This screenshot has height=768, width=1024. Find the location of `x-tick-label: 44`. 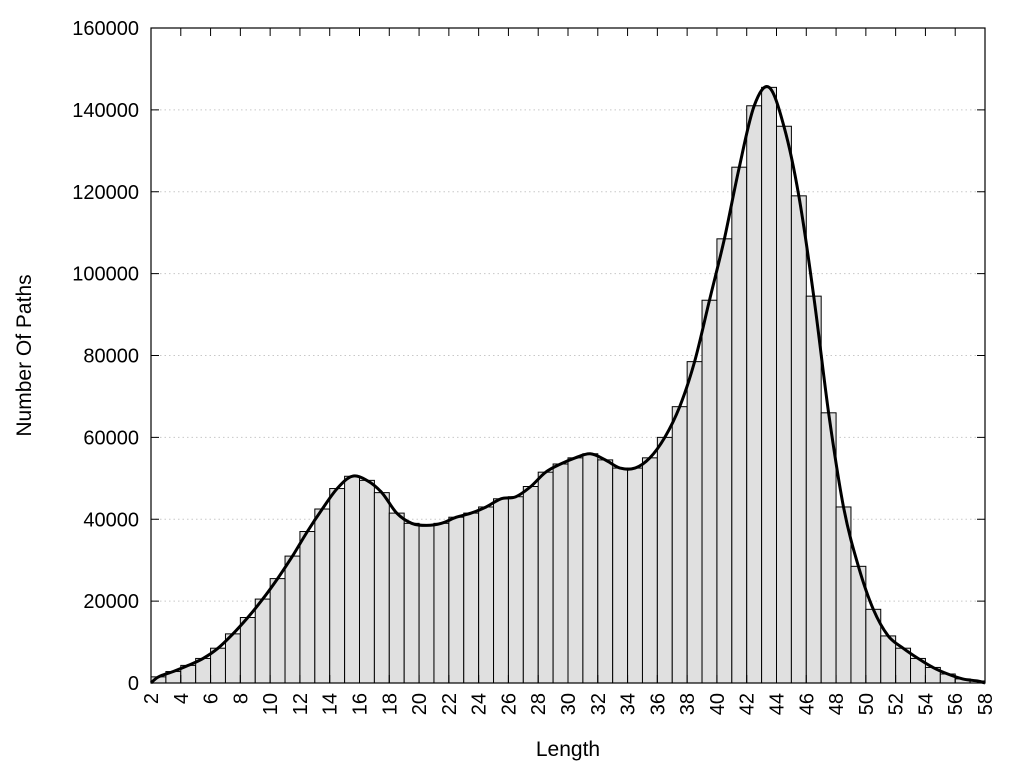

x-tick-label: 44 is located at coordinates (778, 704).